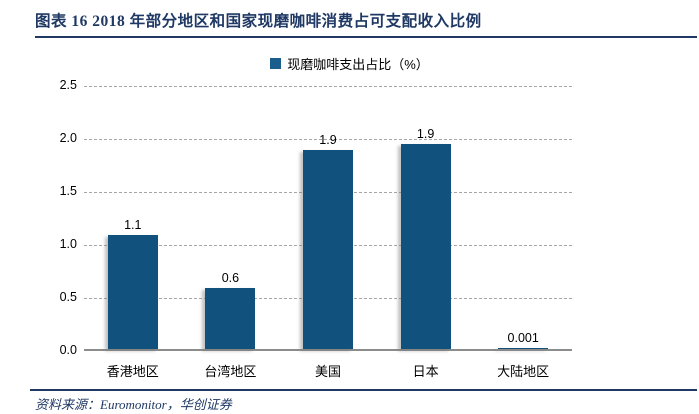  Describe the element at coordinates (425, 371) in the screenshot. I see `xtick-label: 日本` at that location.